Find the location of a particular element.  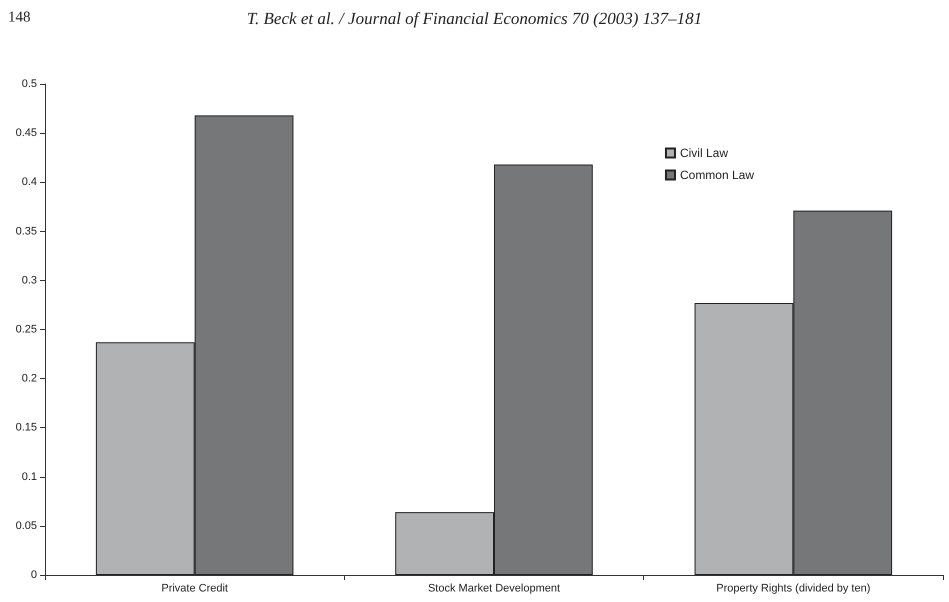

legend-label: Common Law is located at coordinates (717, 175).